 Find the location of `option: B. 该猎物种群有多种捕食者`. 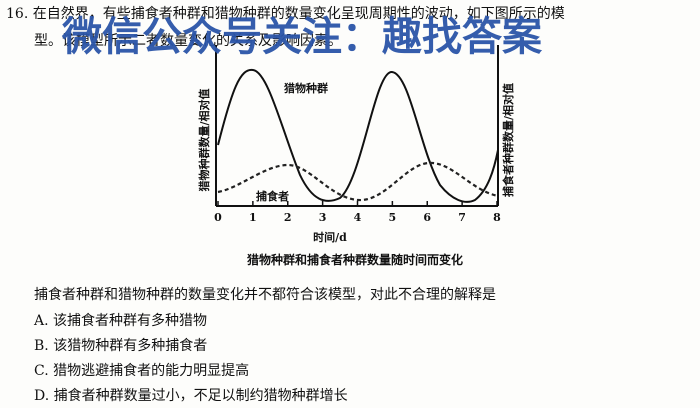

option: B. 该猎物种群有多种捕食者 is located at coordinates (120, 345).